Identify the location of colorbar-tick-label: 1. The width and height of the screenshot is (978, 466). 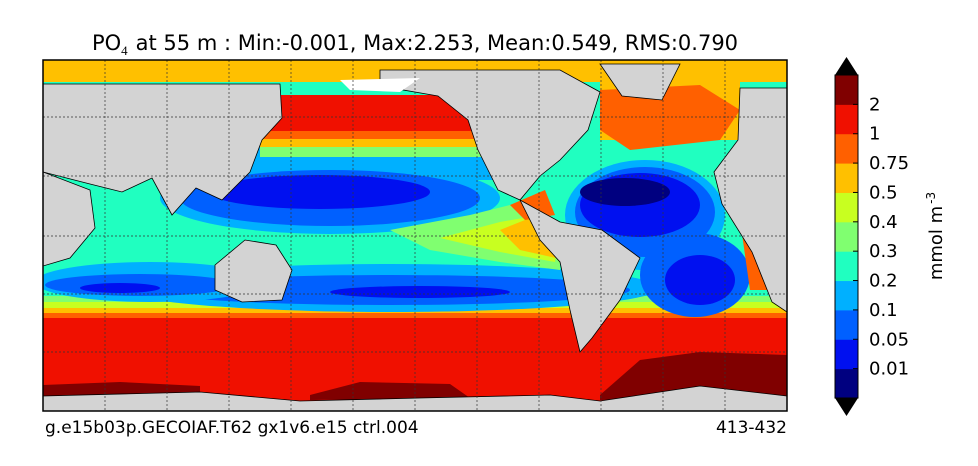
(874, 134).